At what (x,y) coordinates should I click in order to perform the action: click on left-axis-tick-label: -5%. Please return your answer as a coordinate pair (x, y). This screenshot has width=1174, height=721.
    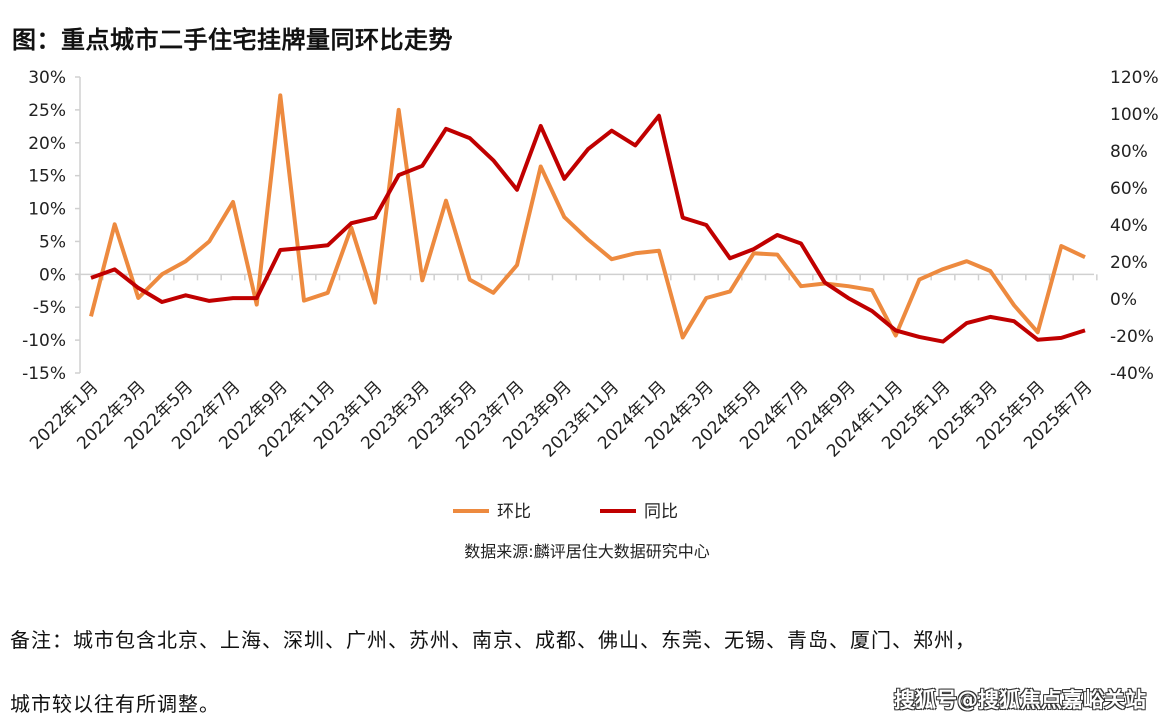
    Looking at the image, I should click on (49, 308).